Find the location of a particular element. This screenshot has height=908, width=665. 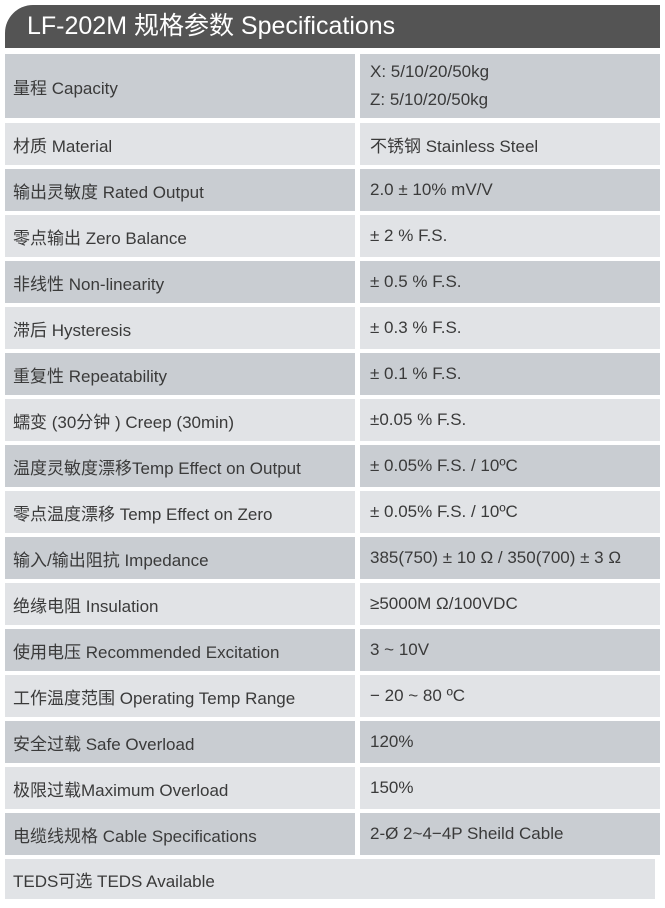

spec-value: 120% is located at coordinates (510, 742).